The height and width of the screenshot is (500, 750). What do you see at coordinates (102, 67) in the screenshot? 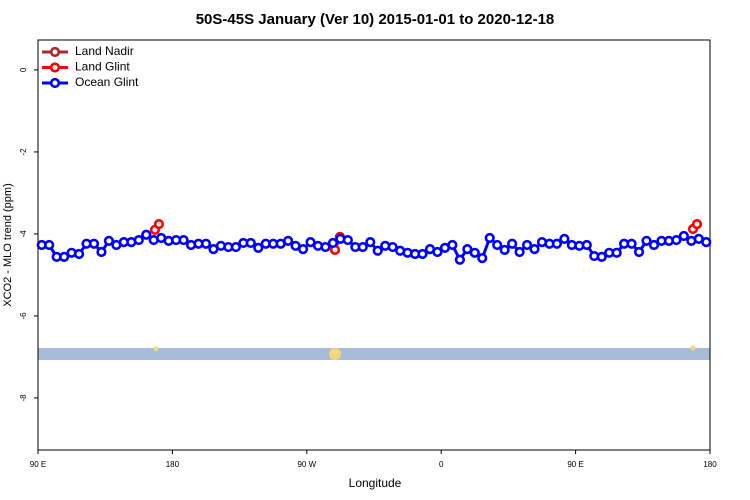
I see `legend-label: Land Glint` at bounding box center [102, 67].